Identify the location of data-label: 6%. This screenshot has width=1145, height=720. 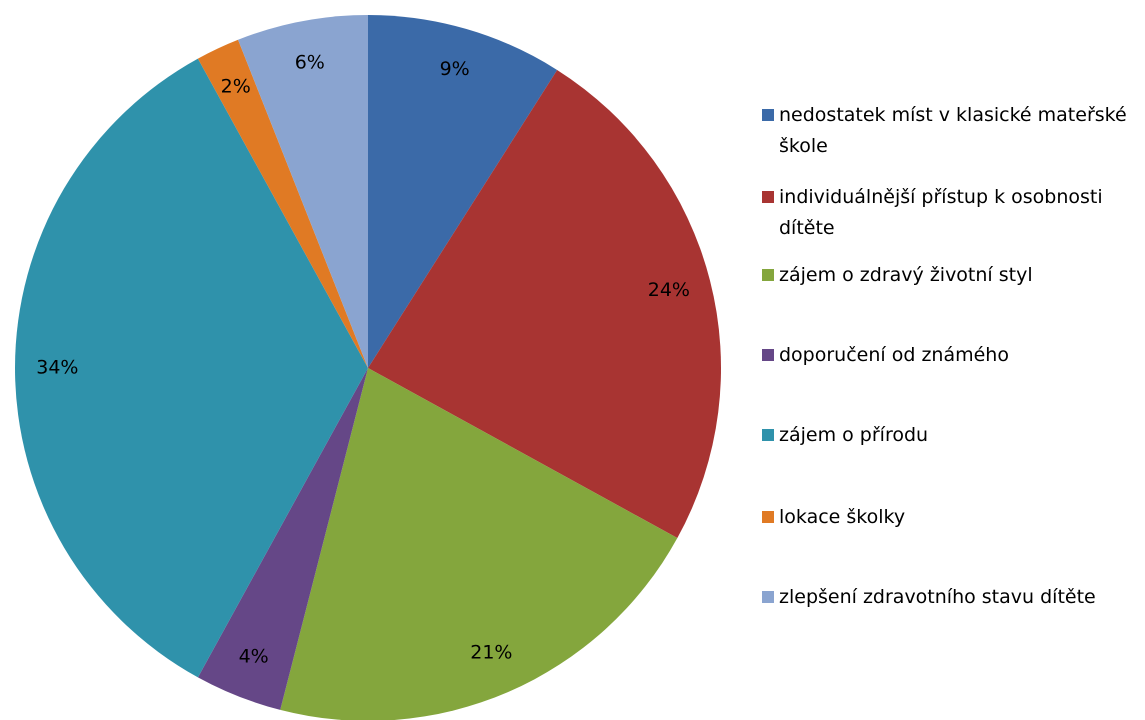
(310, 62).